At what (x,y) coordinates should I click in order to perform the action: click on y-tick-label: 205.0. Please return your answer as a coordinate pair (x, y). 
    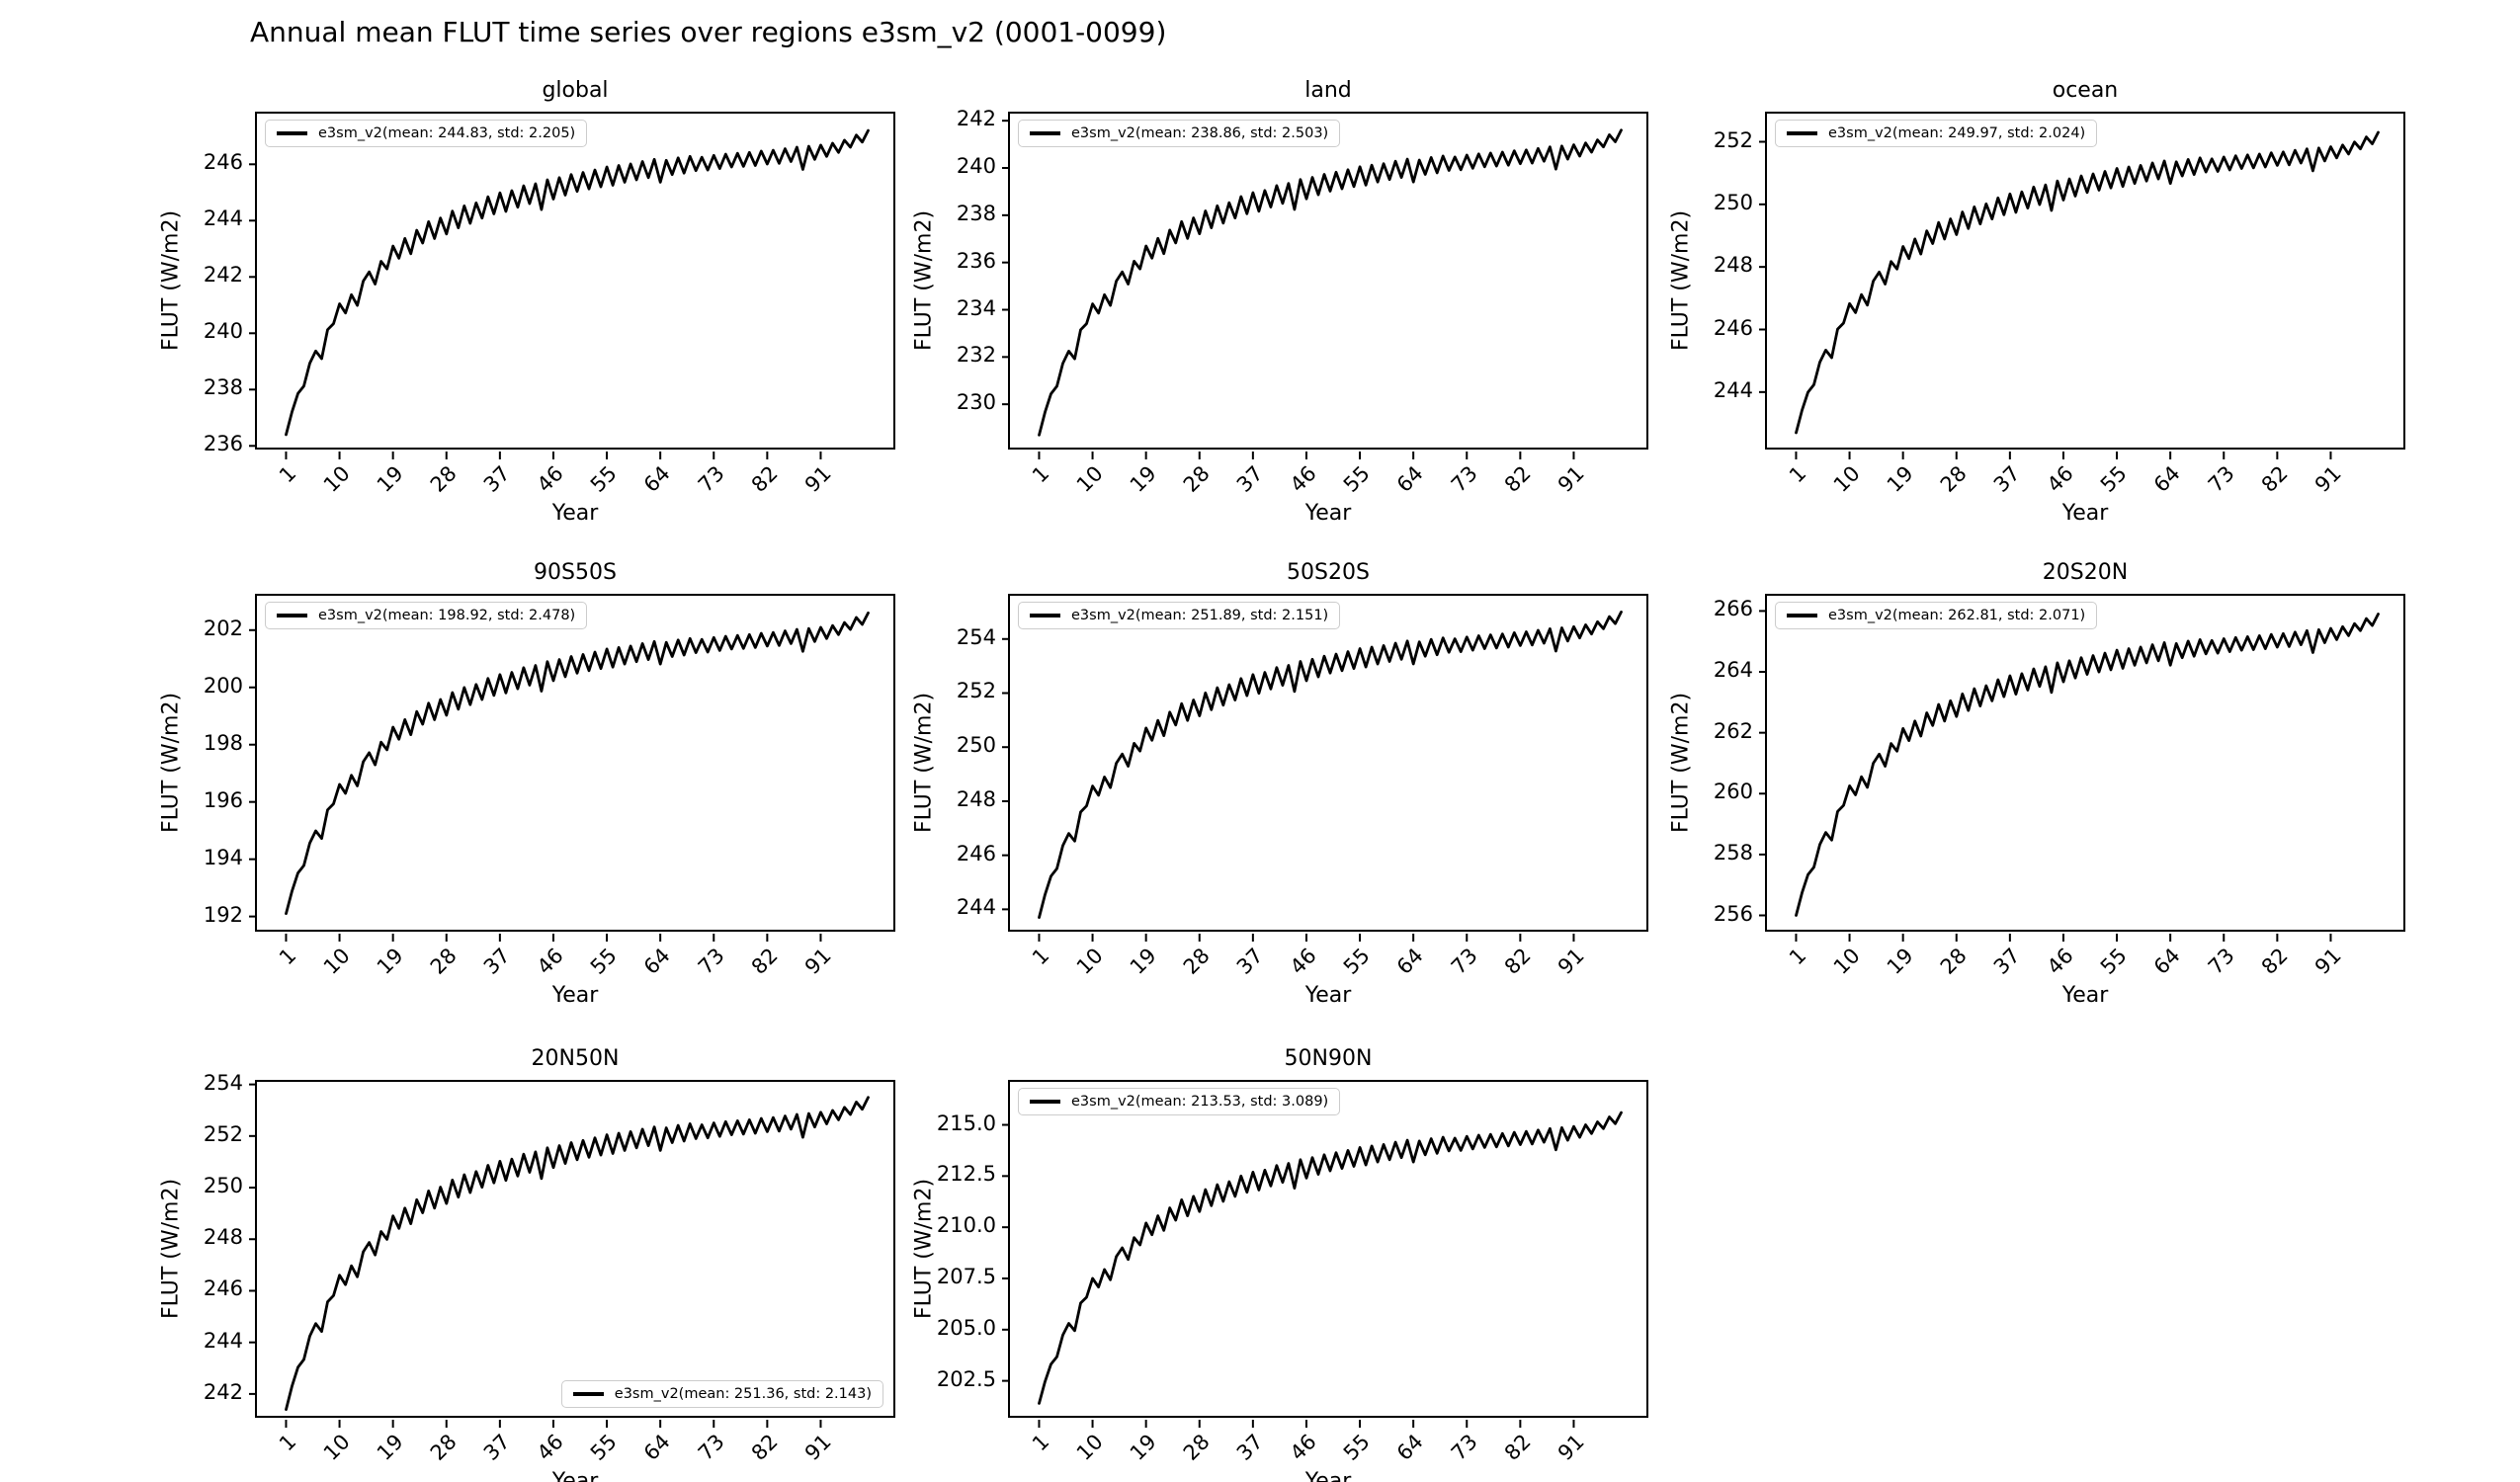
    Looking at the image, I should click on (966, 1327).